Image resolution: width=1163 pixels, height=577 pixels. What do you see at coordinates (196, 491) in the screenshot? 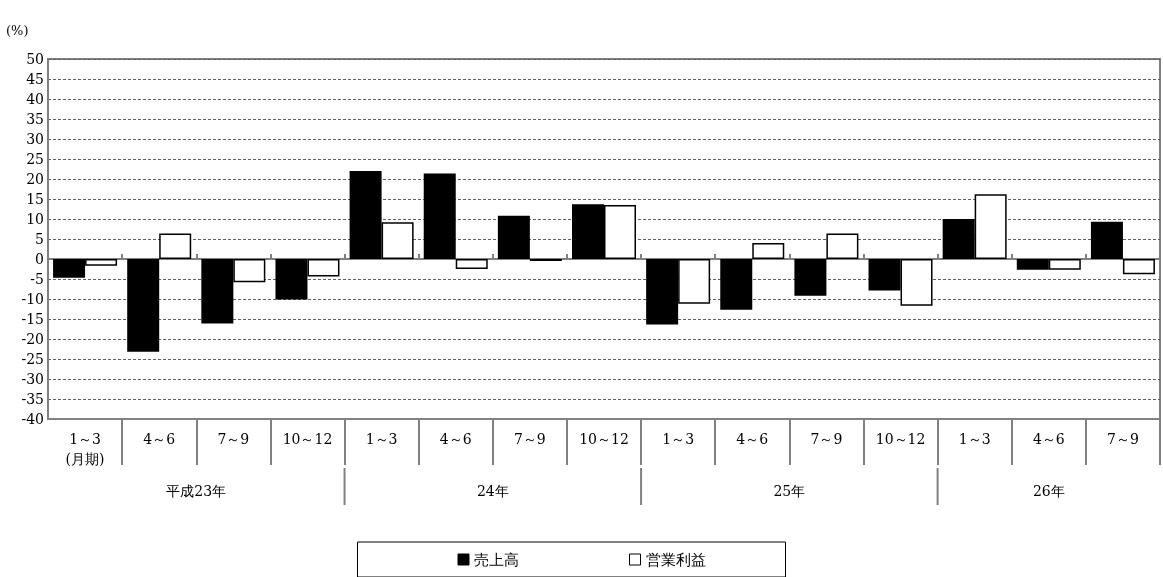
I see `text: 平成23年` at bounding box center [196, 491].